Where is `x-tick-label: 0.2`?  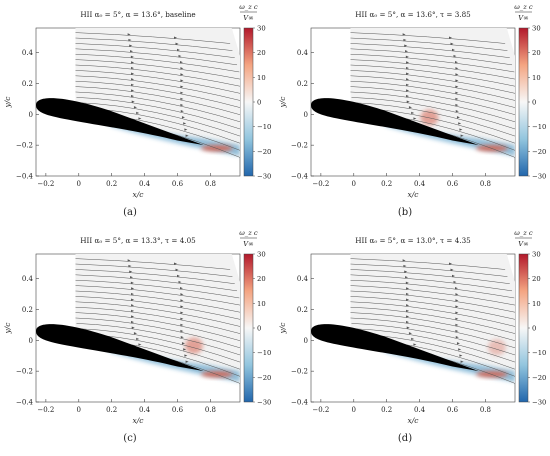 x-tick-label: 0.2 is located at coordinates (111, 184).